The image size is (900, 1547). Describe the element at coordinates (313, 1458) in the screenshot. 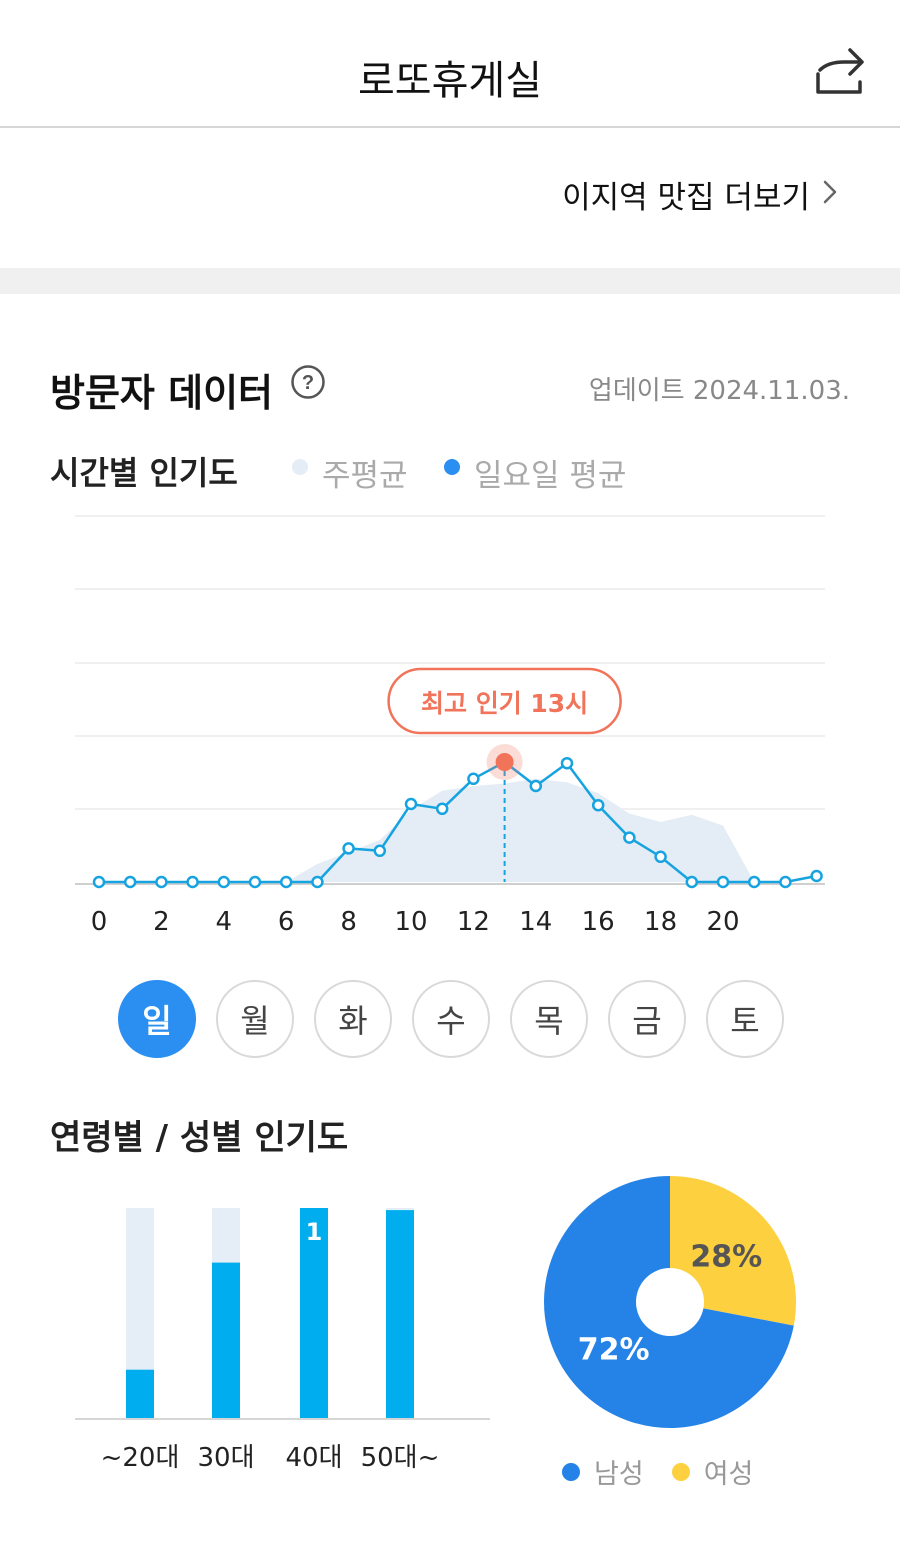

I see `bar-category-label: 40대` at that location.